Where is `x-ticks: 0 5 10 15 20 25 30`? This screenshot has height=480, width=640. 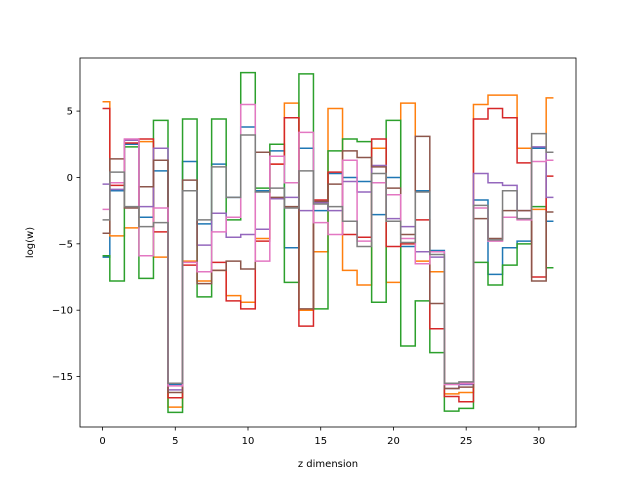
x-ticks: 0 5 10 15 20 25 30 is located at coordinates (322, 437).